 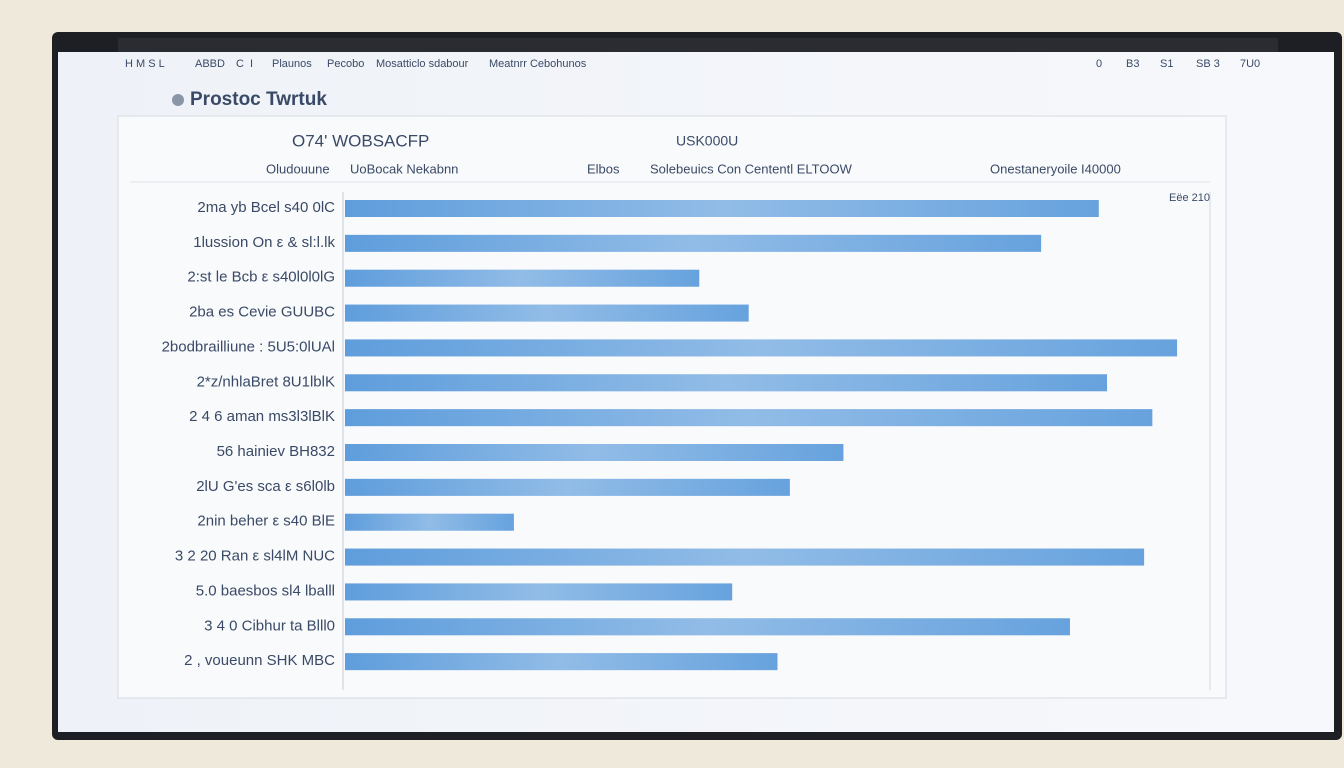 What do you see at coordinates (1099, 64) in the screenshot?
I see `status-item: 0` at bounding box center [1099, 64].